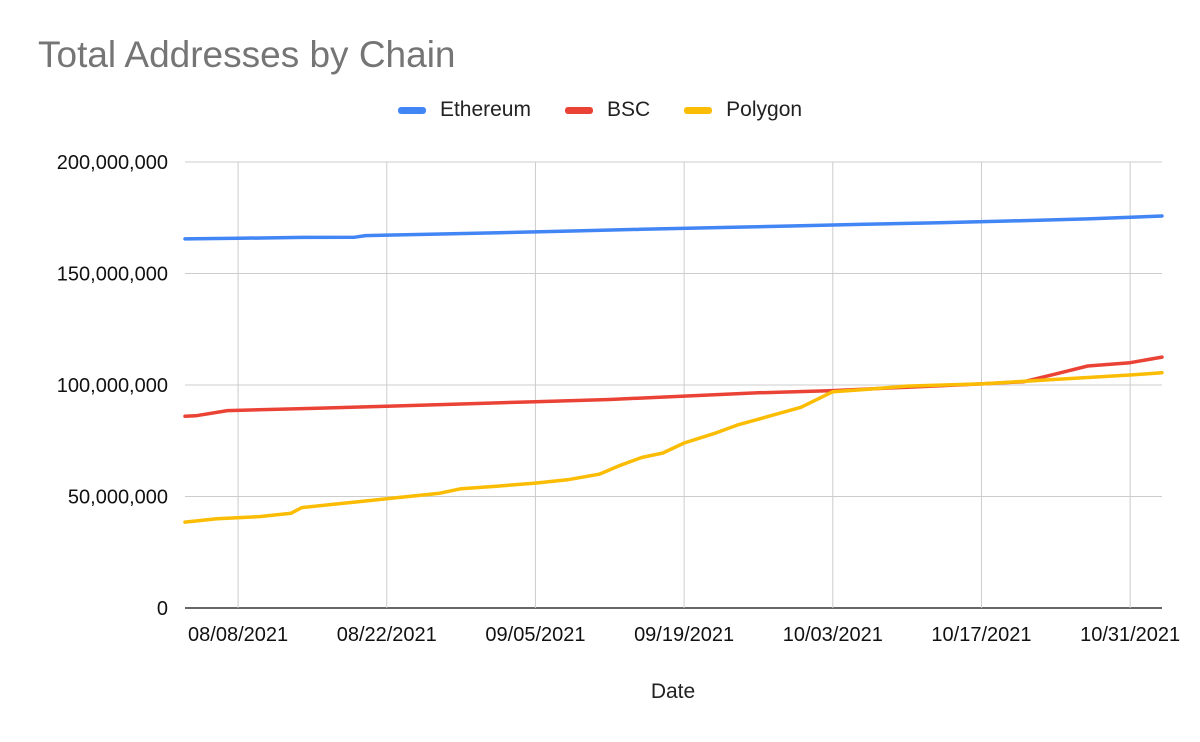 This screenshot has width=1200, height=742. I want to click on y-tick-label: 200,000,000, so click(112, 163).